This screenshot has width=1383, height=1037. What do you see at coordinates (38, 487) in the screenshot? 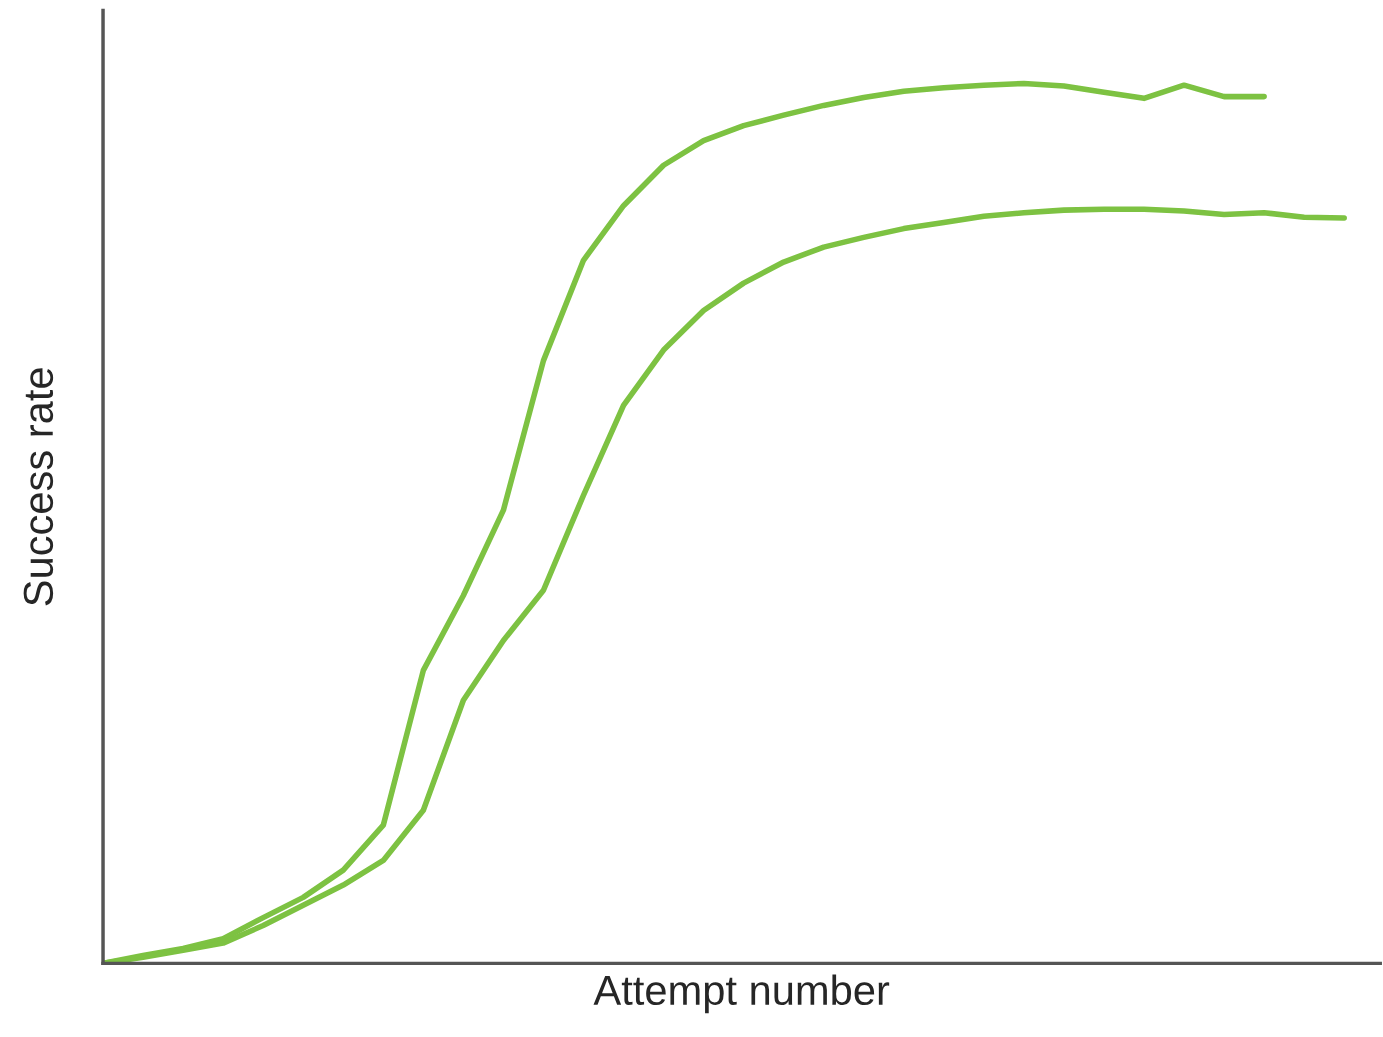
I see `y-axis-title: Success rate` at bounding box center [38, 487].